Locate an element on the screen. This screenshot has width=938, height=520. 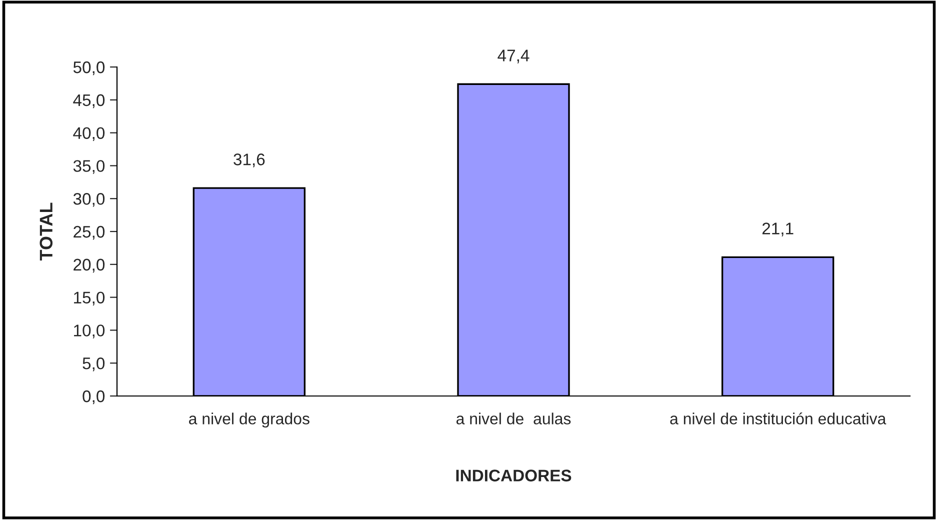
x-tick-label: a nivel de institución educativa is located at coordinates (778, 418).